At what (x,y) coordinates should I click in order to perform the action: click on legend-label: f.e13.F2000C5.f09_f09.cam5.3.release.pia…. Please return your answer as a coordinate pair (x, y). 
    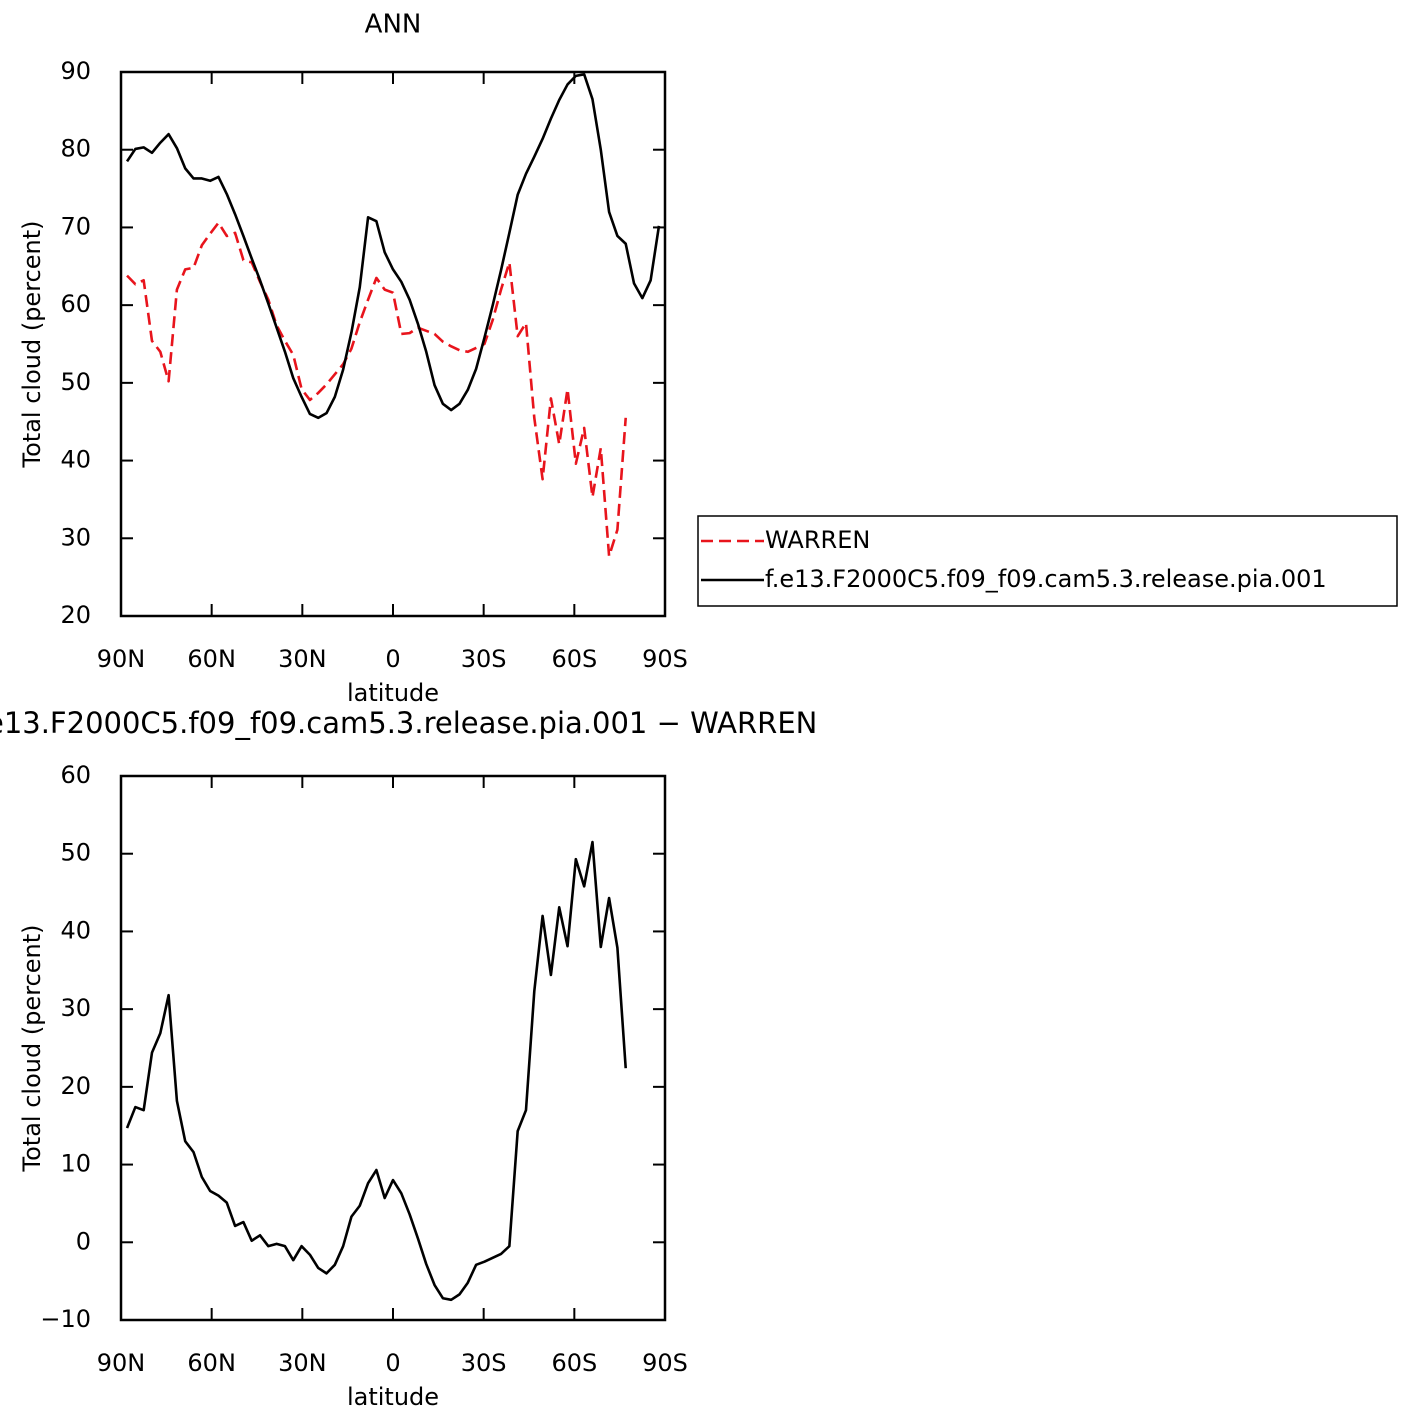
    Looking at the image, I should click on (1046, 579).